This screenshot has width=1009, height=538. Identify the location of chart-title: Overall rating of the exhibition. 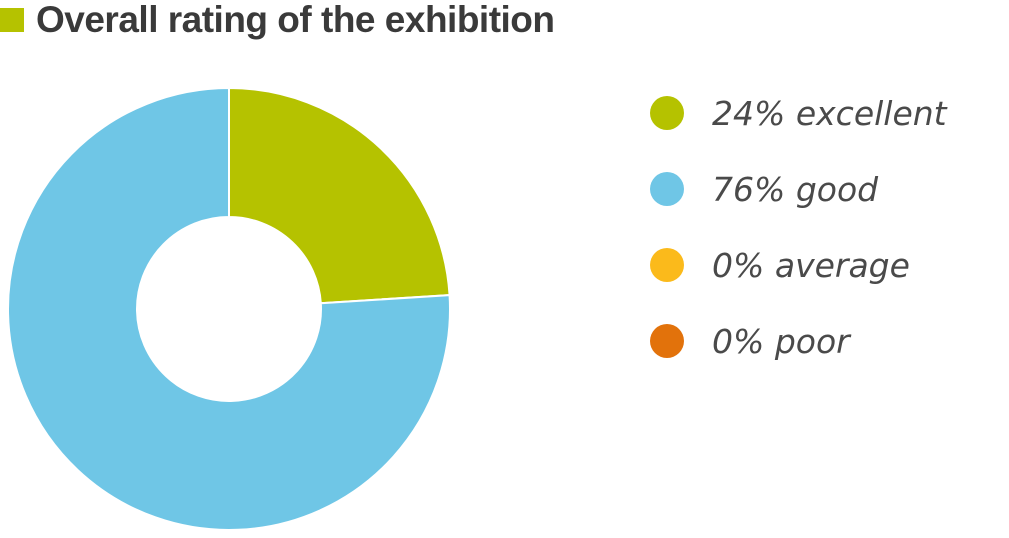
(295, 20).